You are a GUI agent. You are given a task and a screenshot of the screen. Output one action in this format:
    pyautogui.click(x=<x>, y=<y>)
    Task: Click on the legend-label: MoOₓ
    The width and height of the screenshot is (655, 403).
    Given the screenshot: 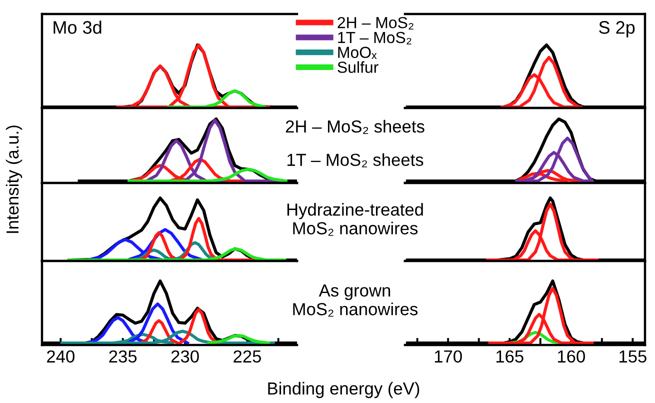 What is the action you would take?
    pyautogui.click(x=357, y=53)
    